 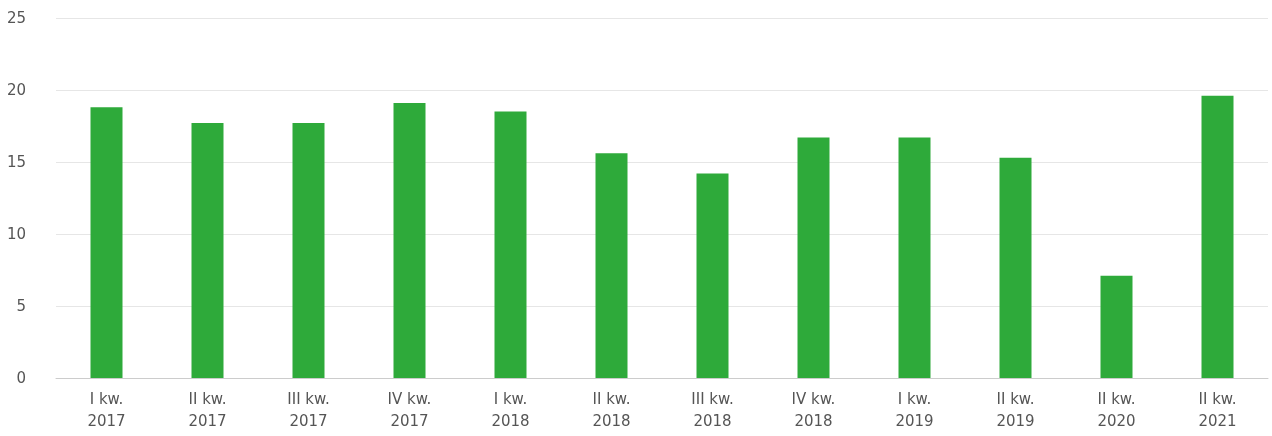 I want to click on y-tick-label: 20, so click(x=16, y=90).